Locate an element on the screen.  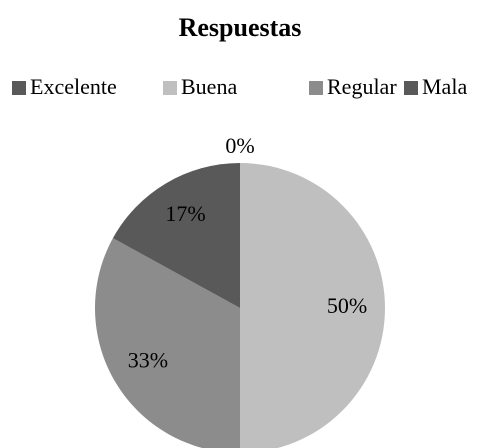
legend-label: Excelente is located at coordinates (73, 86).